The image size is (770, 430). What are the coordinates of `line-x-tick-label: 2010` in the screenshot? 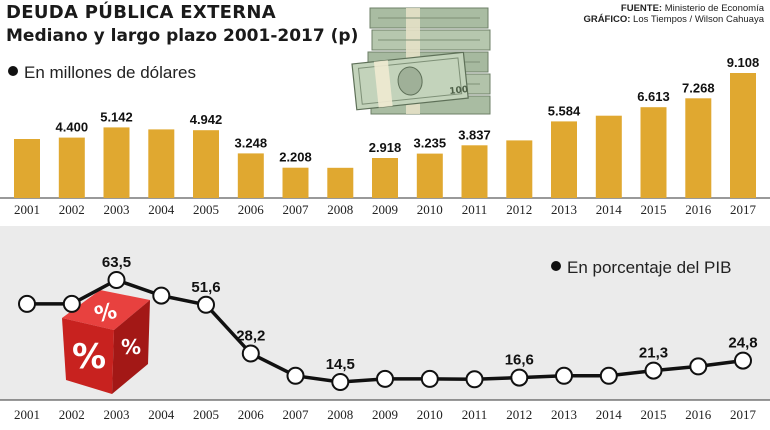 It's located at (430, 414).